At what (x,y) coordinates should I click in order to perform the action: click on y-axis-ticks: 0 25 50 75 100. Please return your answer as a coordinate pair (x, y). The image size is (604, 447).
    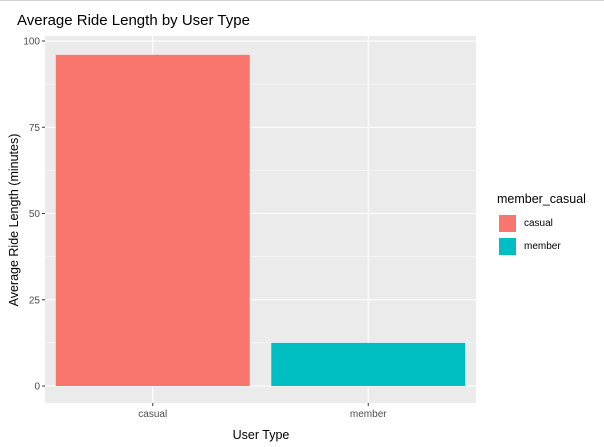
    Looking at the image, I should click on (34, 215).